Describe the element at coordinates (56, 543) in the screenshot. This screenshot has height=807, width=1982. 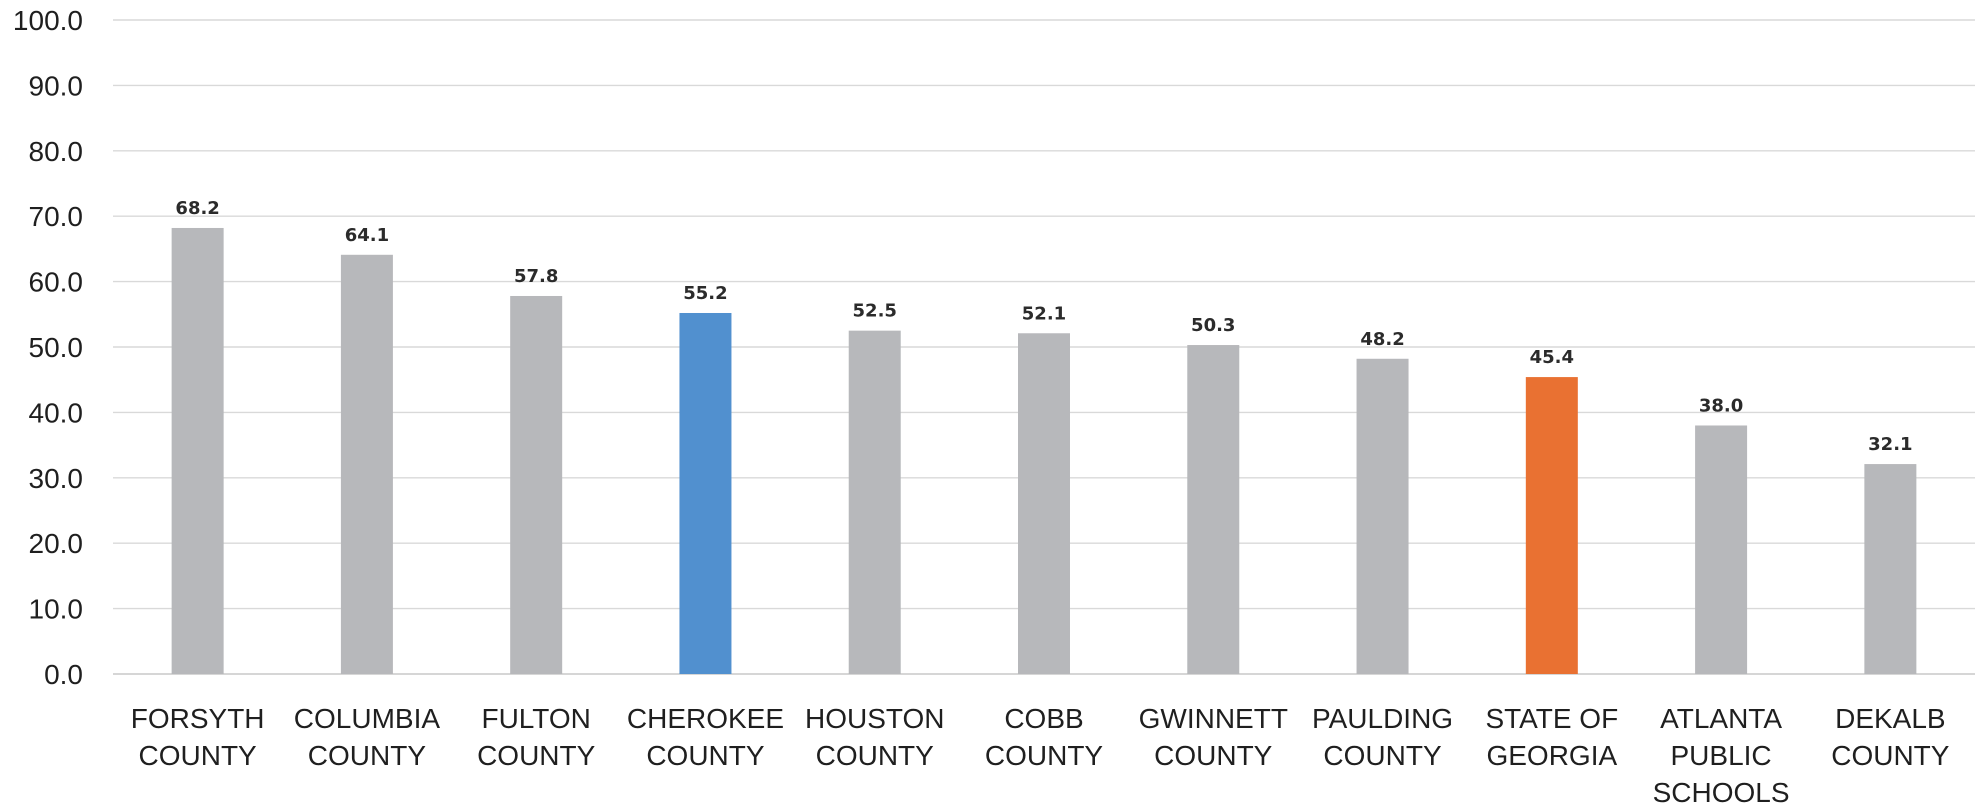
I see `y-tick-label: 20.0` at that location.